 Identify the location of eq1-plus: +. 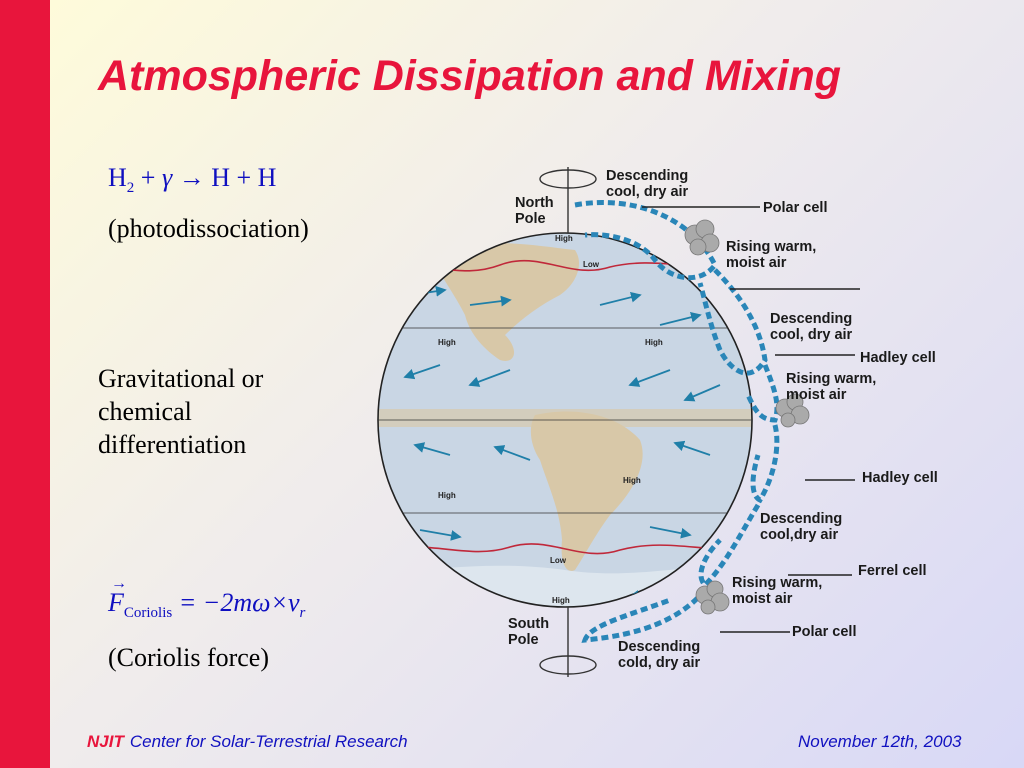
(148, 177).